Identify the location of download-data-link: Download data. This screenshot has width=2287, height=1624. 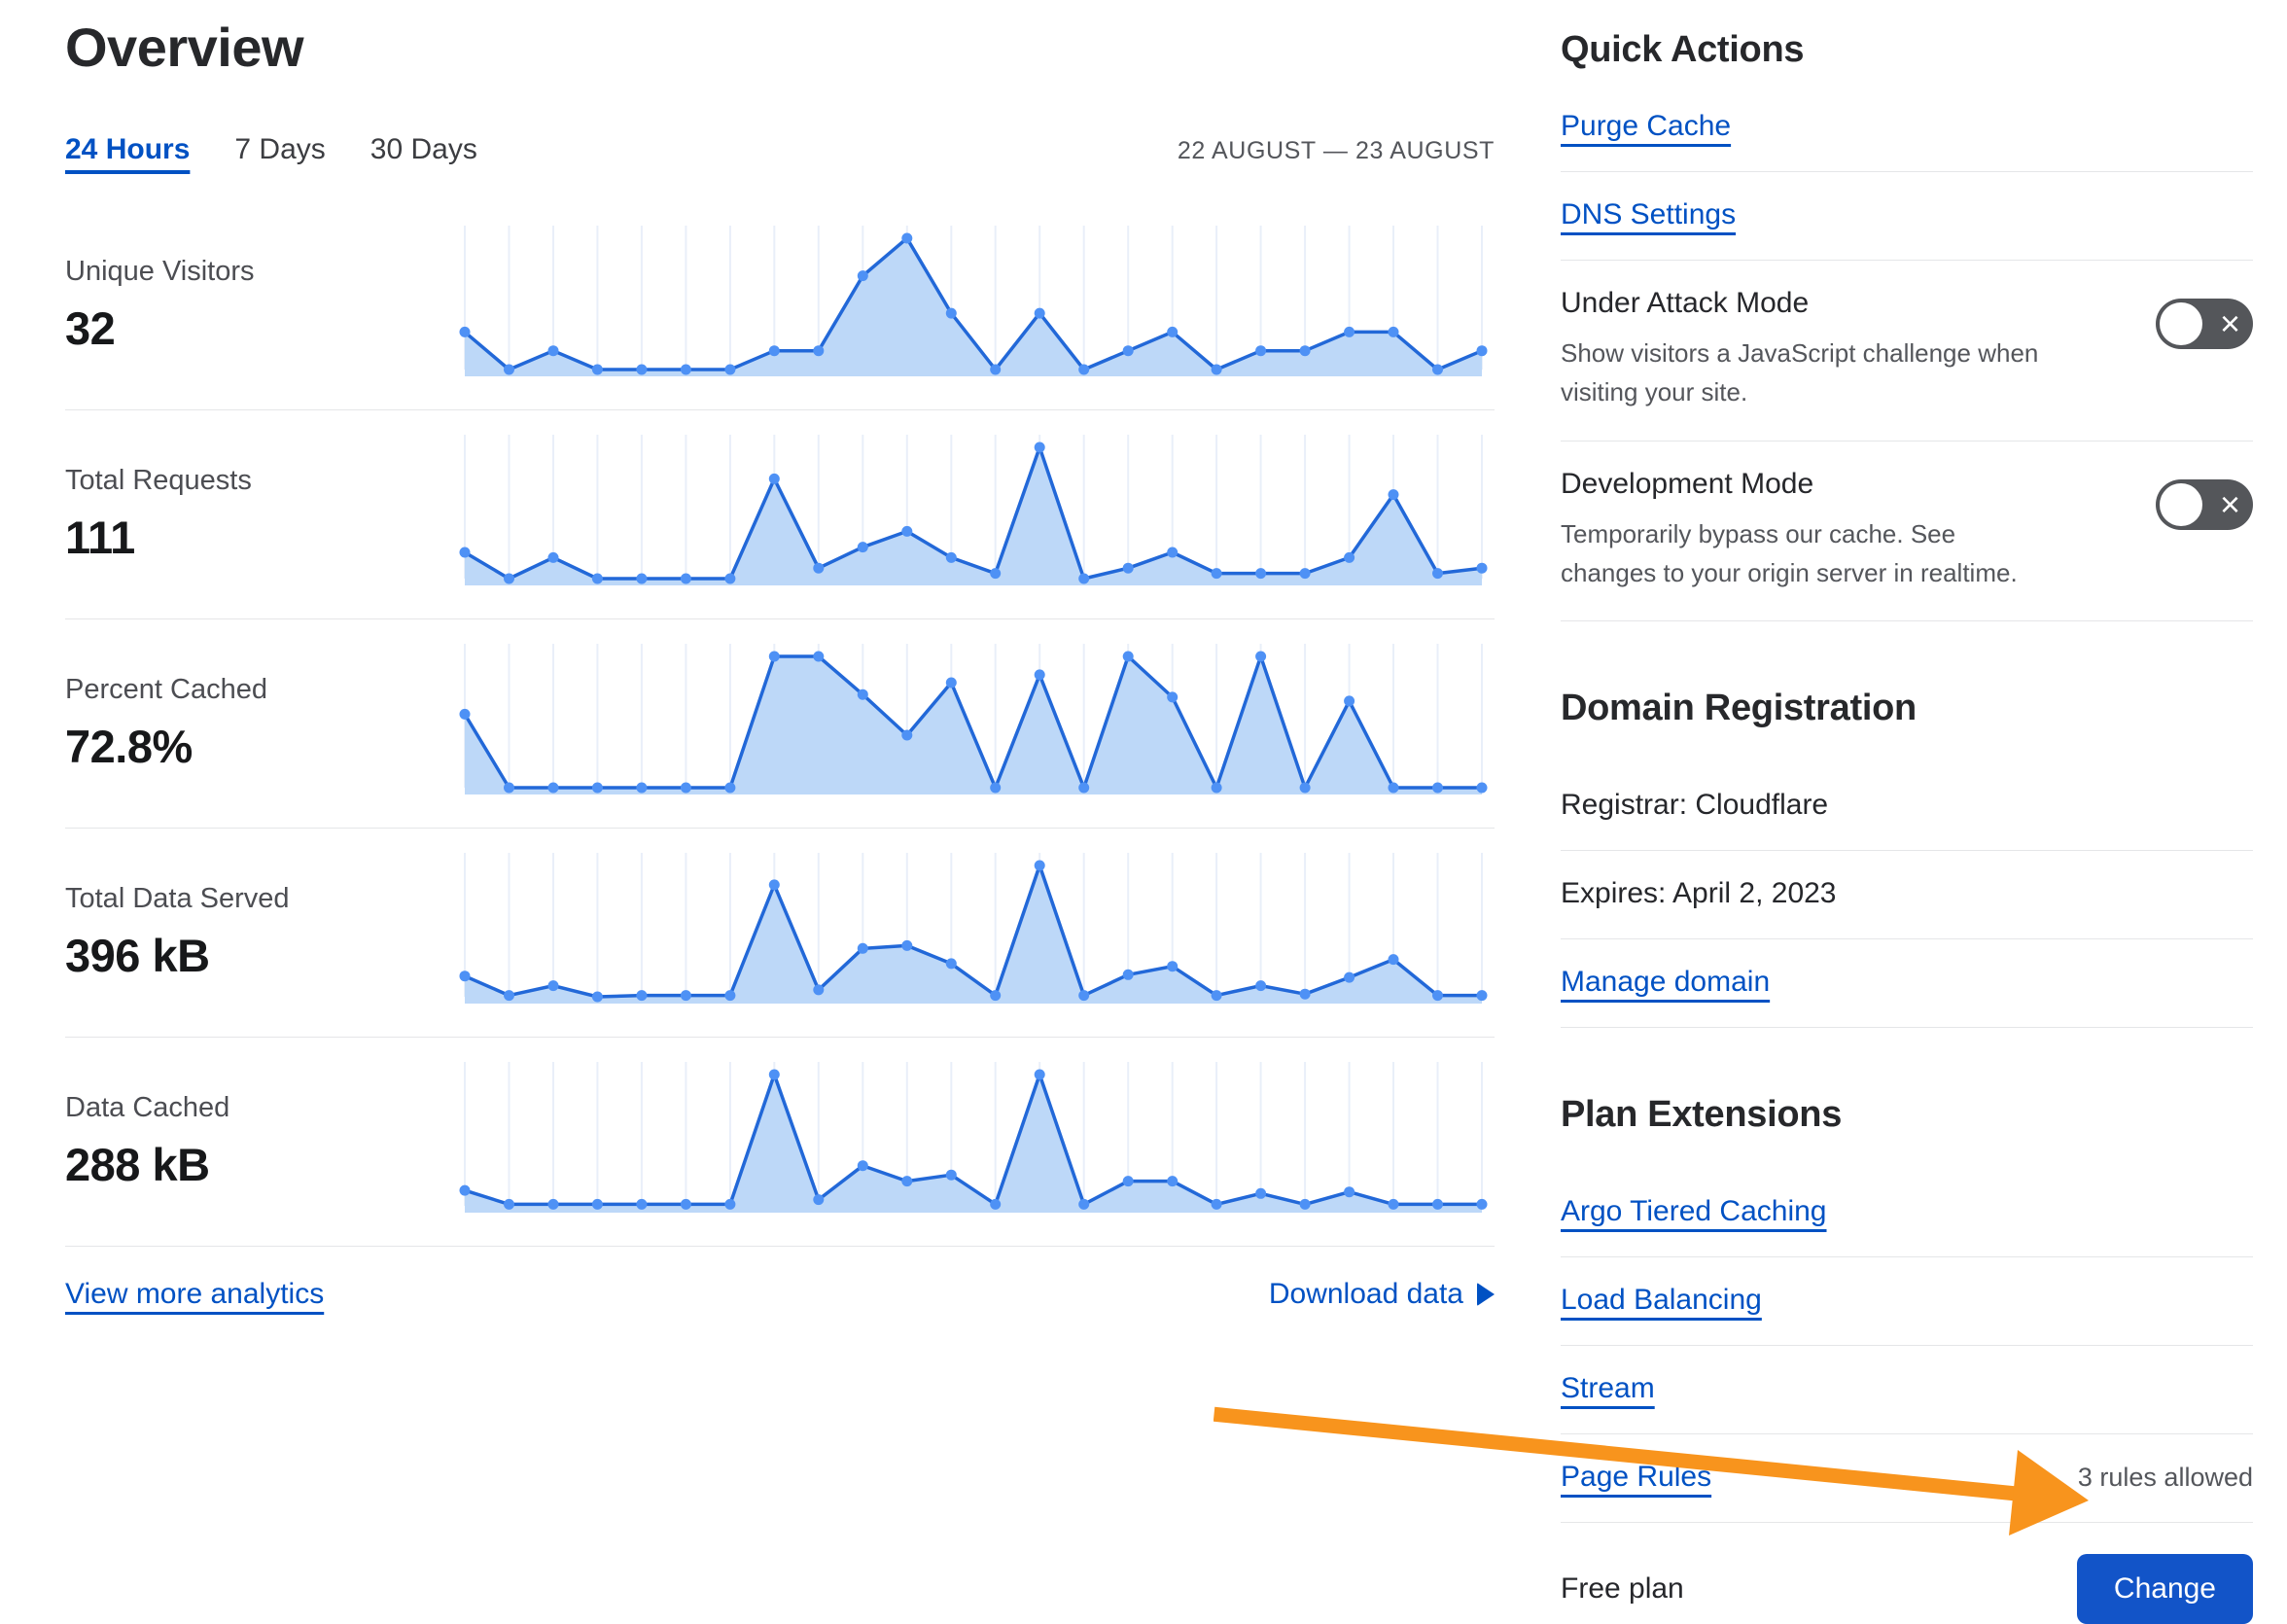
(1382, 1294).